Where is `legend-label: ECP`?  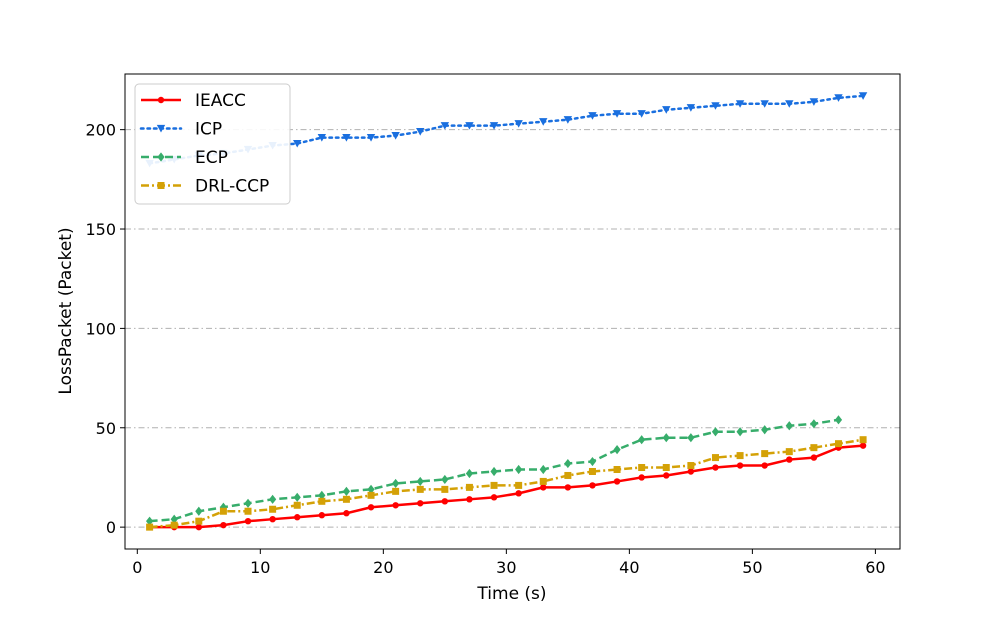
legend-label: ECP is located at coordinates (211, 158).